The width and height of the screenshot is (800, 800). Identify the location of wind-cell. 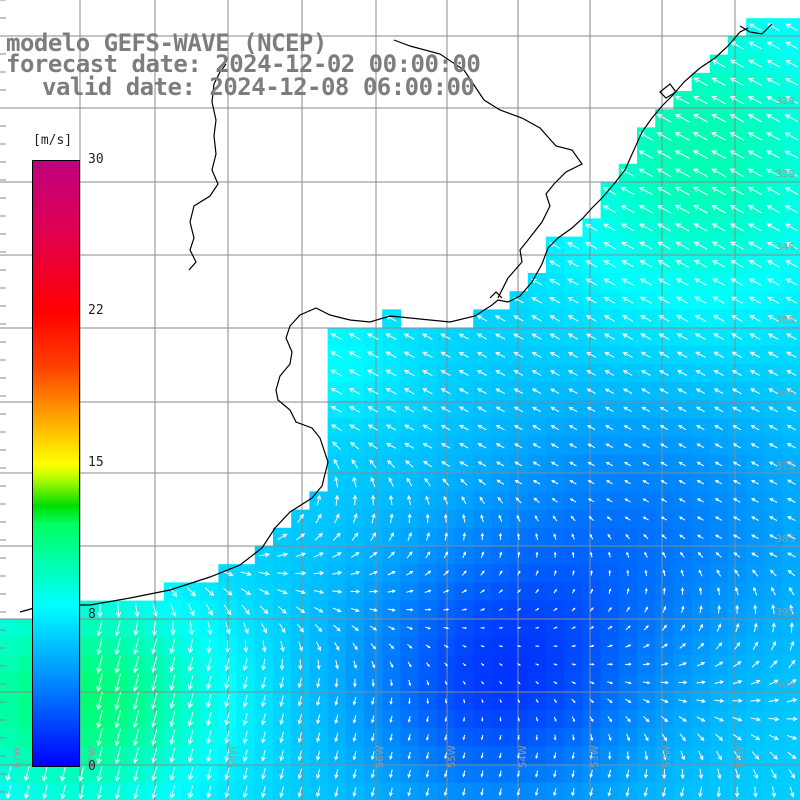
(9, 628).